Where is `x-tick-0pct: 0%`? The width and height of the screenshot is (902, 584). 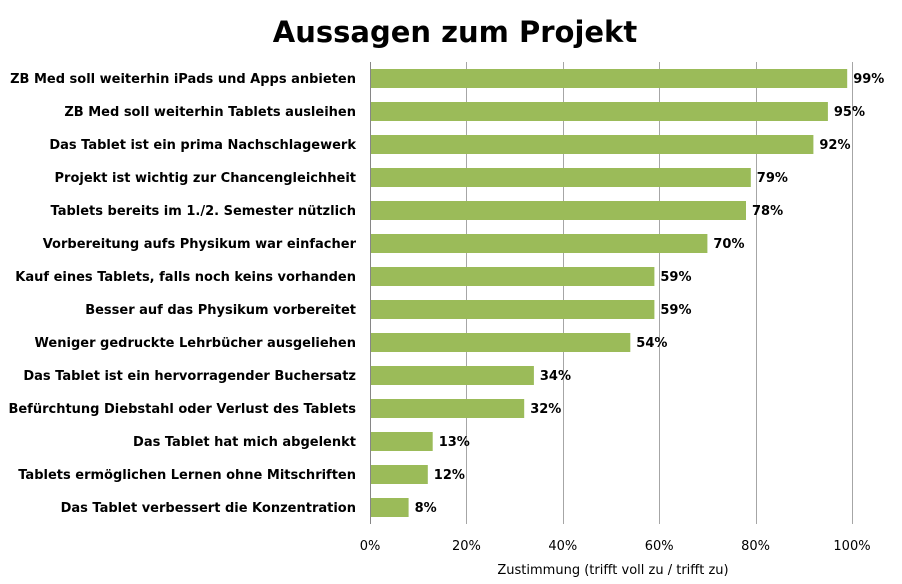
x-tick-0pct: 0% is located at coordinates (370, 546).